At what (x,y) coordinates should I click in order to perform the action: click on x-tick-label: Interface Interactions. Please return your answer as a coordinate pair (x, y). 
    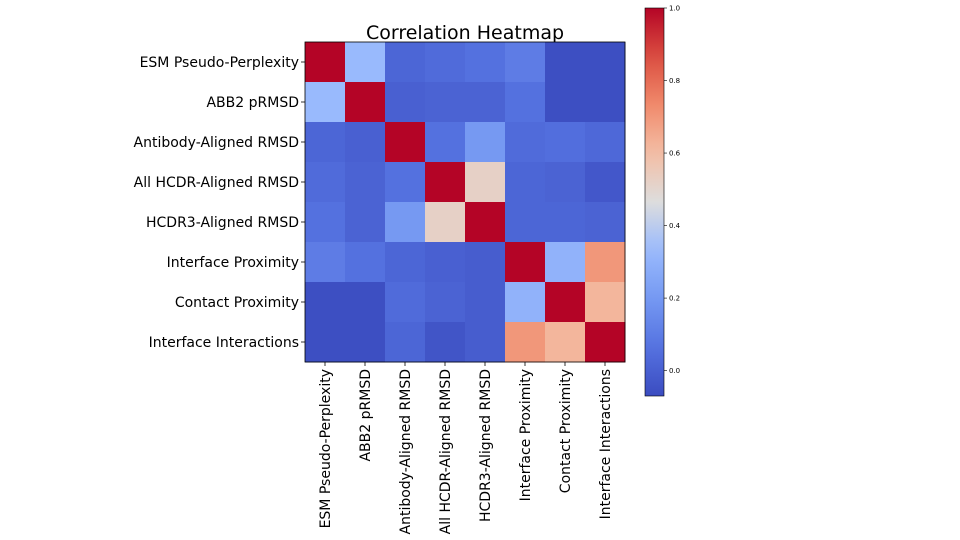
    Looking at the image, I should click on (606, 444).